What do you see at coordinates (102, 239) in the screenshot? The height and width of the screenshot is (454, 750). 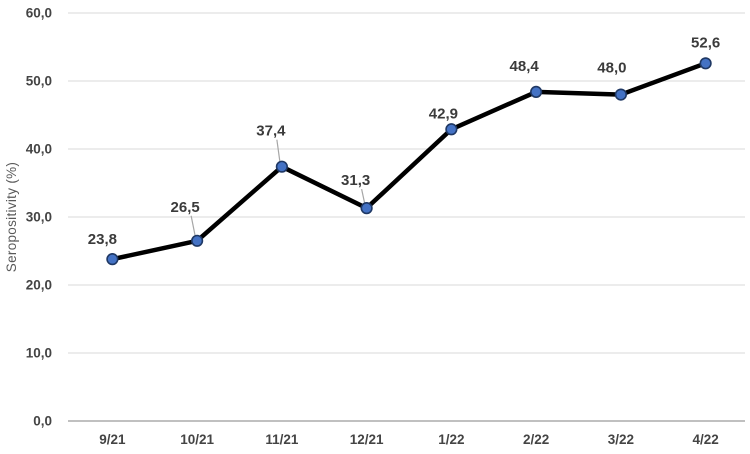 I see `data-point-label: 23,8` at bounding box center [102, 239].